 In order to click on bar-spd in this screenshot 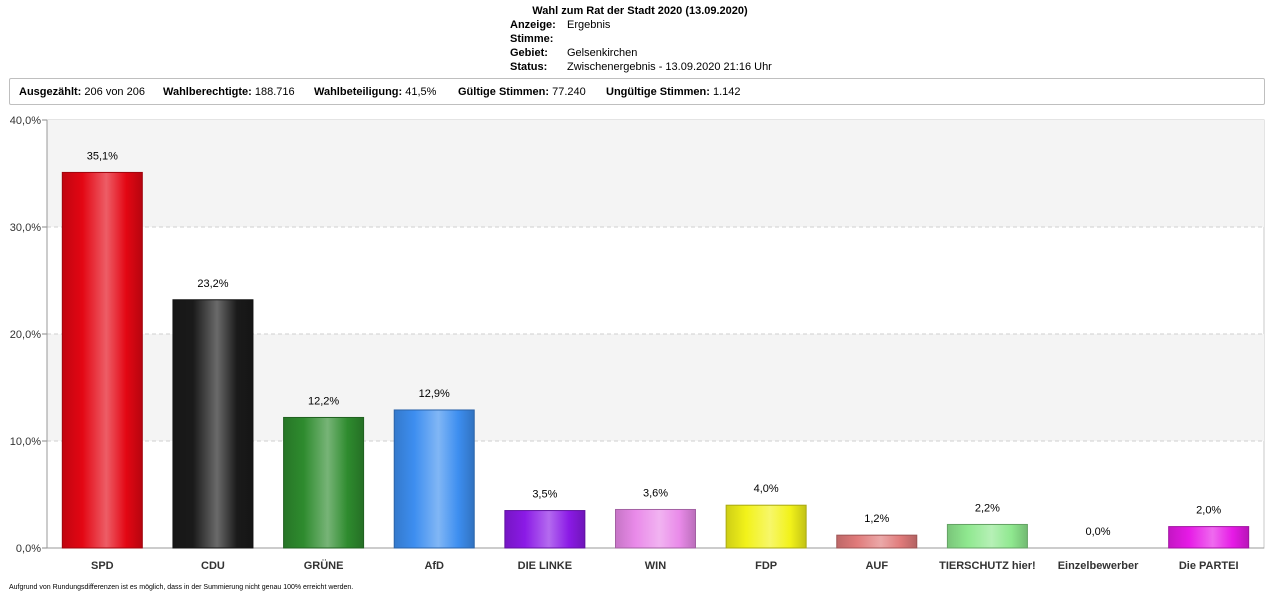, I will do `click(102, 360)`.